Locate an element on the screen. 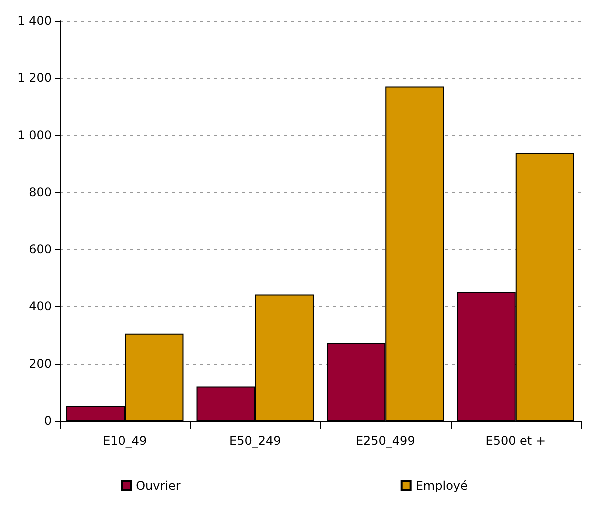 The height and width of the screenshot is (505, 589). y-tick-label: 200 is located at coordinates (40, 363).